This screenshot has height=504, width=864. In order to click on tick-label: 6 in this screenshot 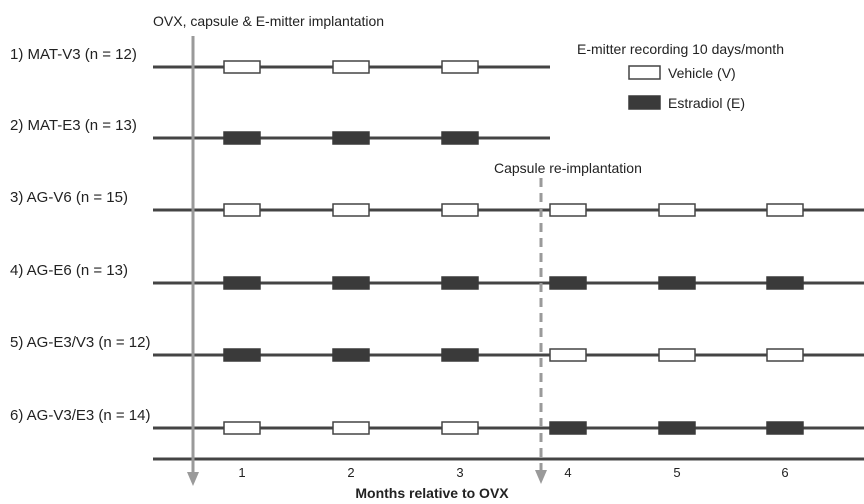, I will do `click(784, 472)`.